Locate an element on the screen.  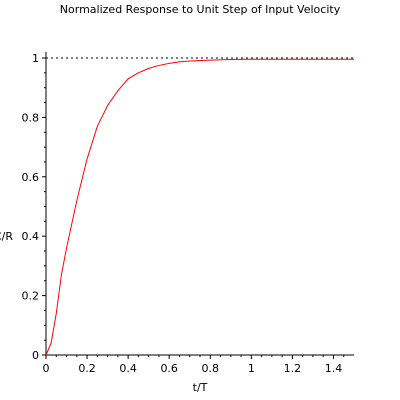
x-tick-label: 0.2 is located at coordinates (87, 368).